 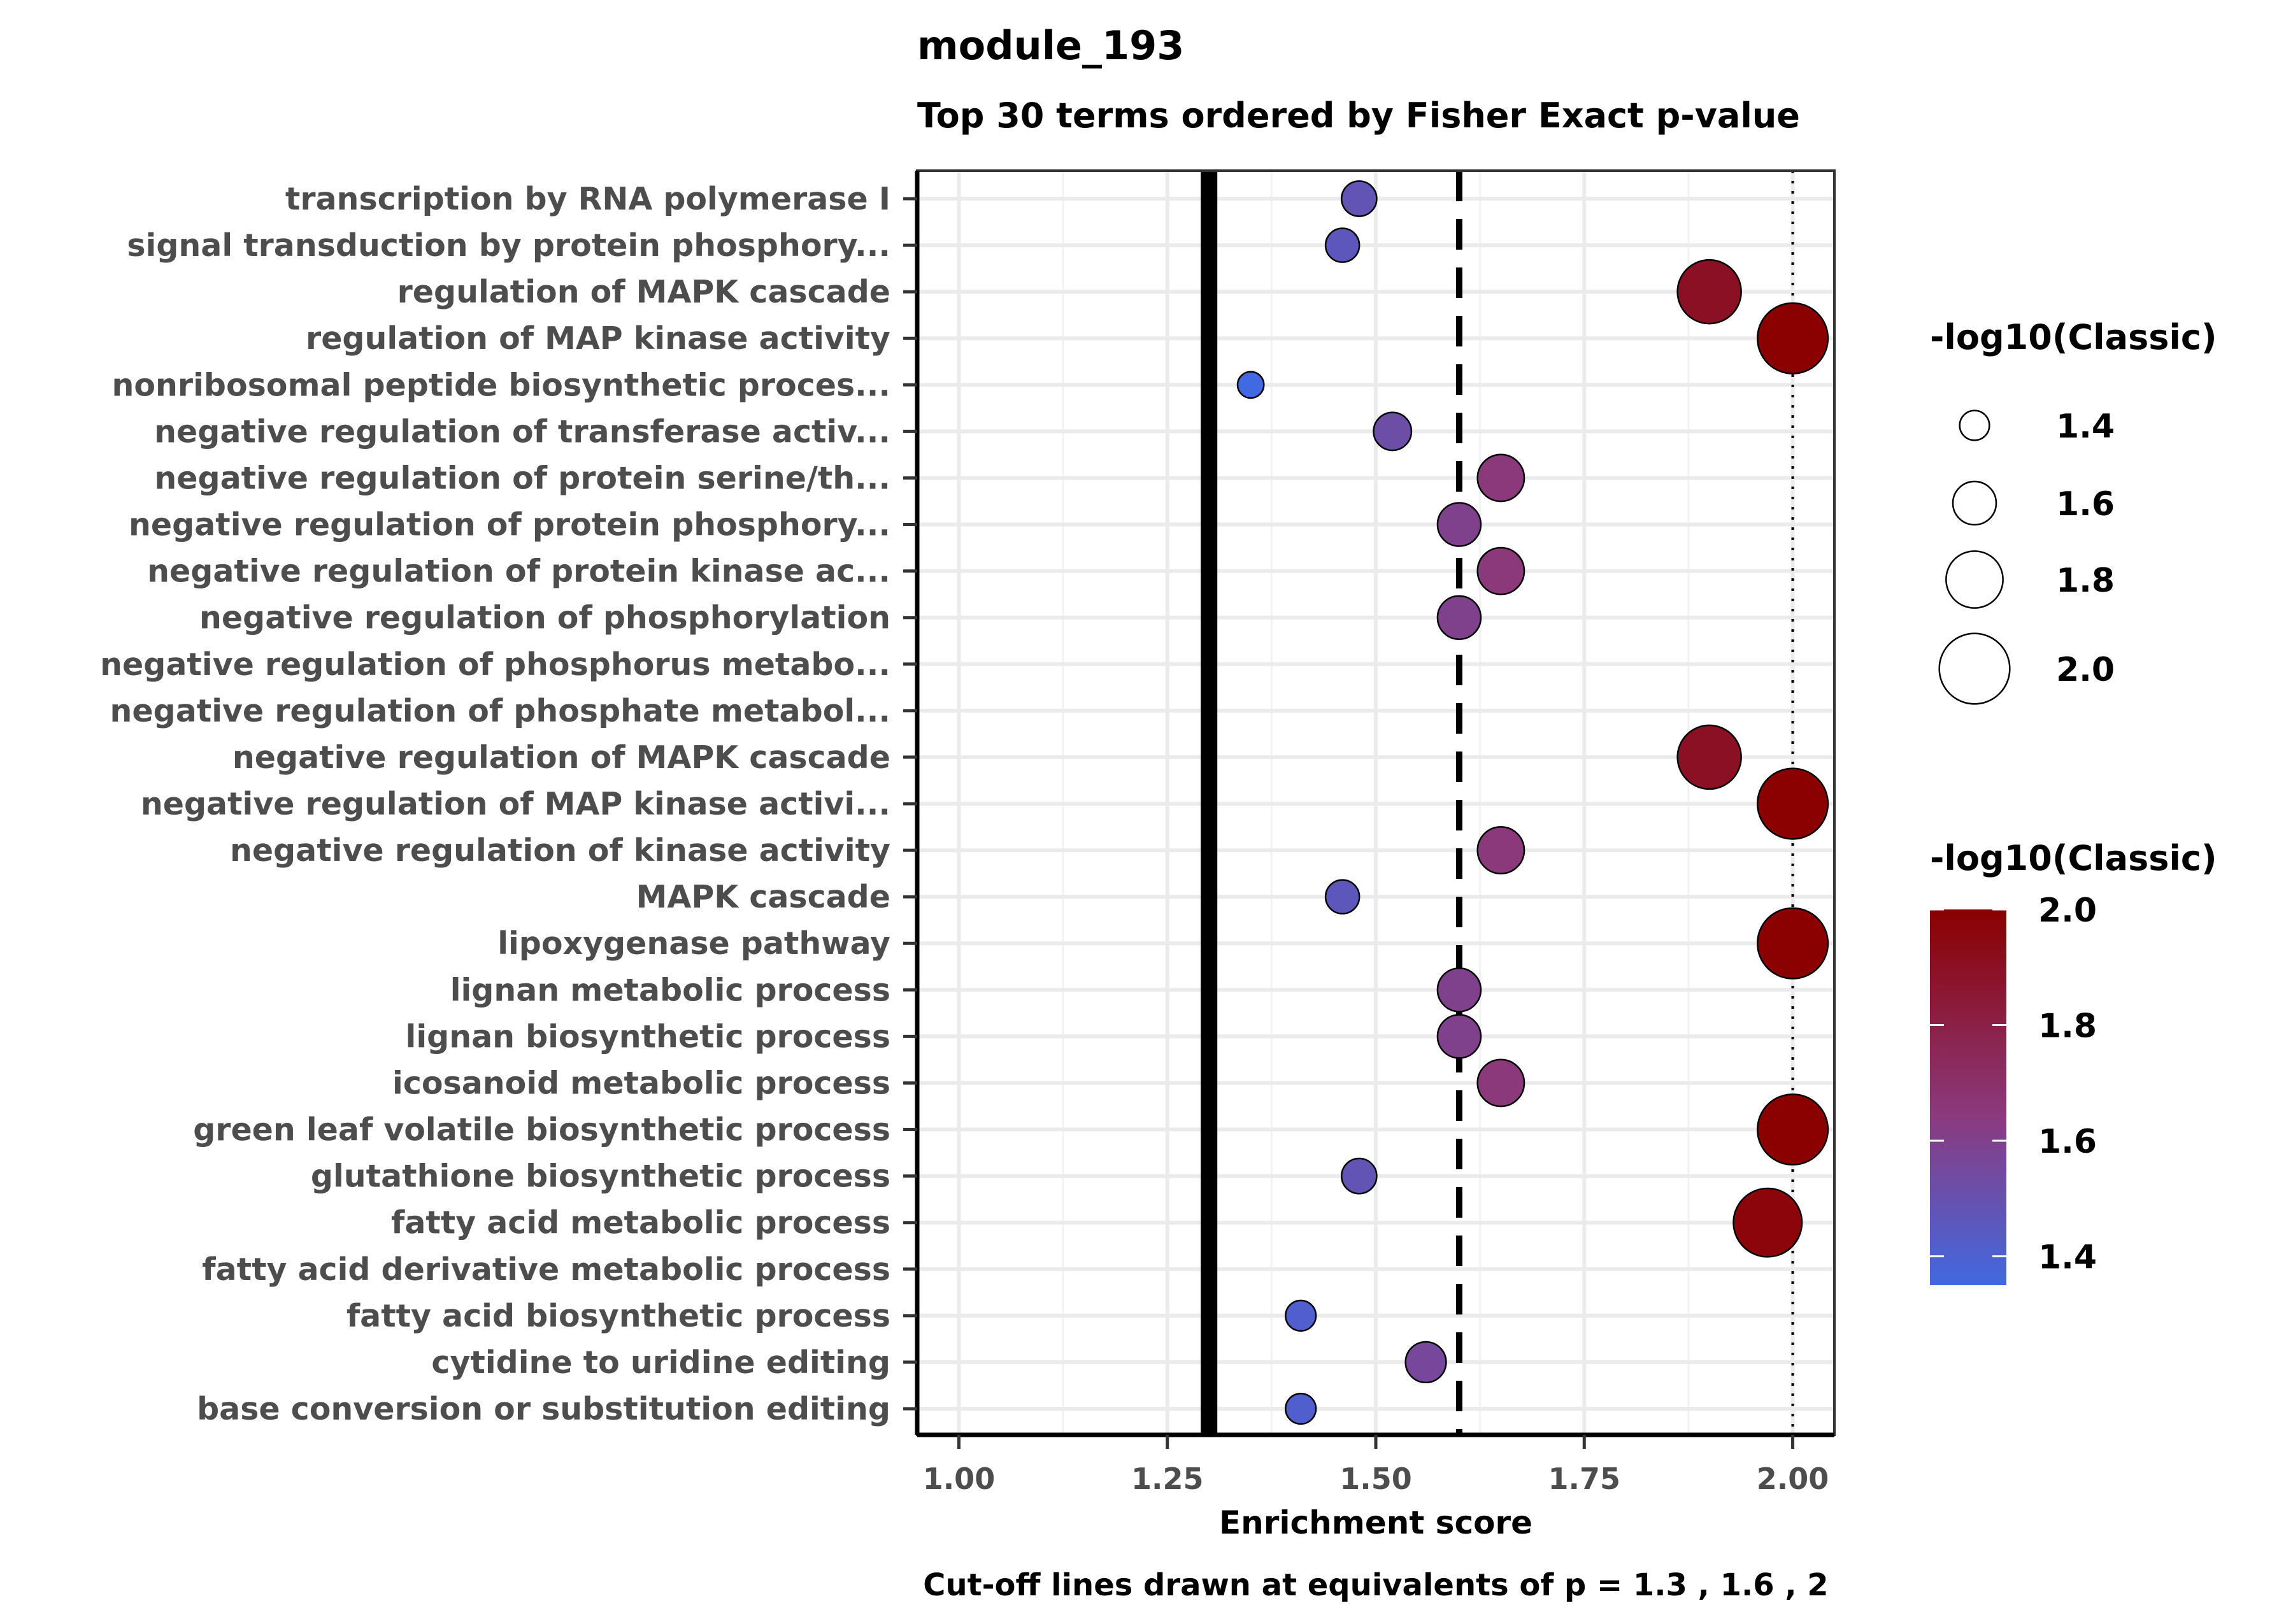 I want to click on x-tick-label: 1.50, so click(x=1375, y=1479).